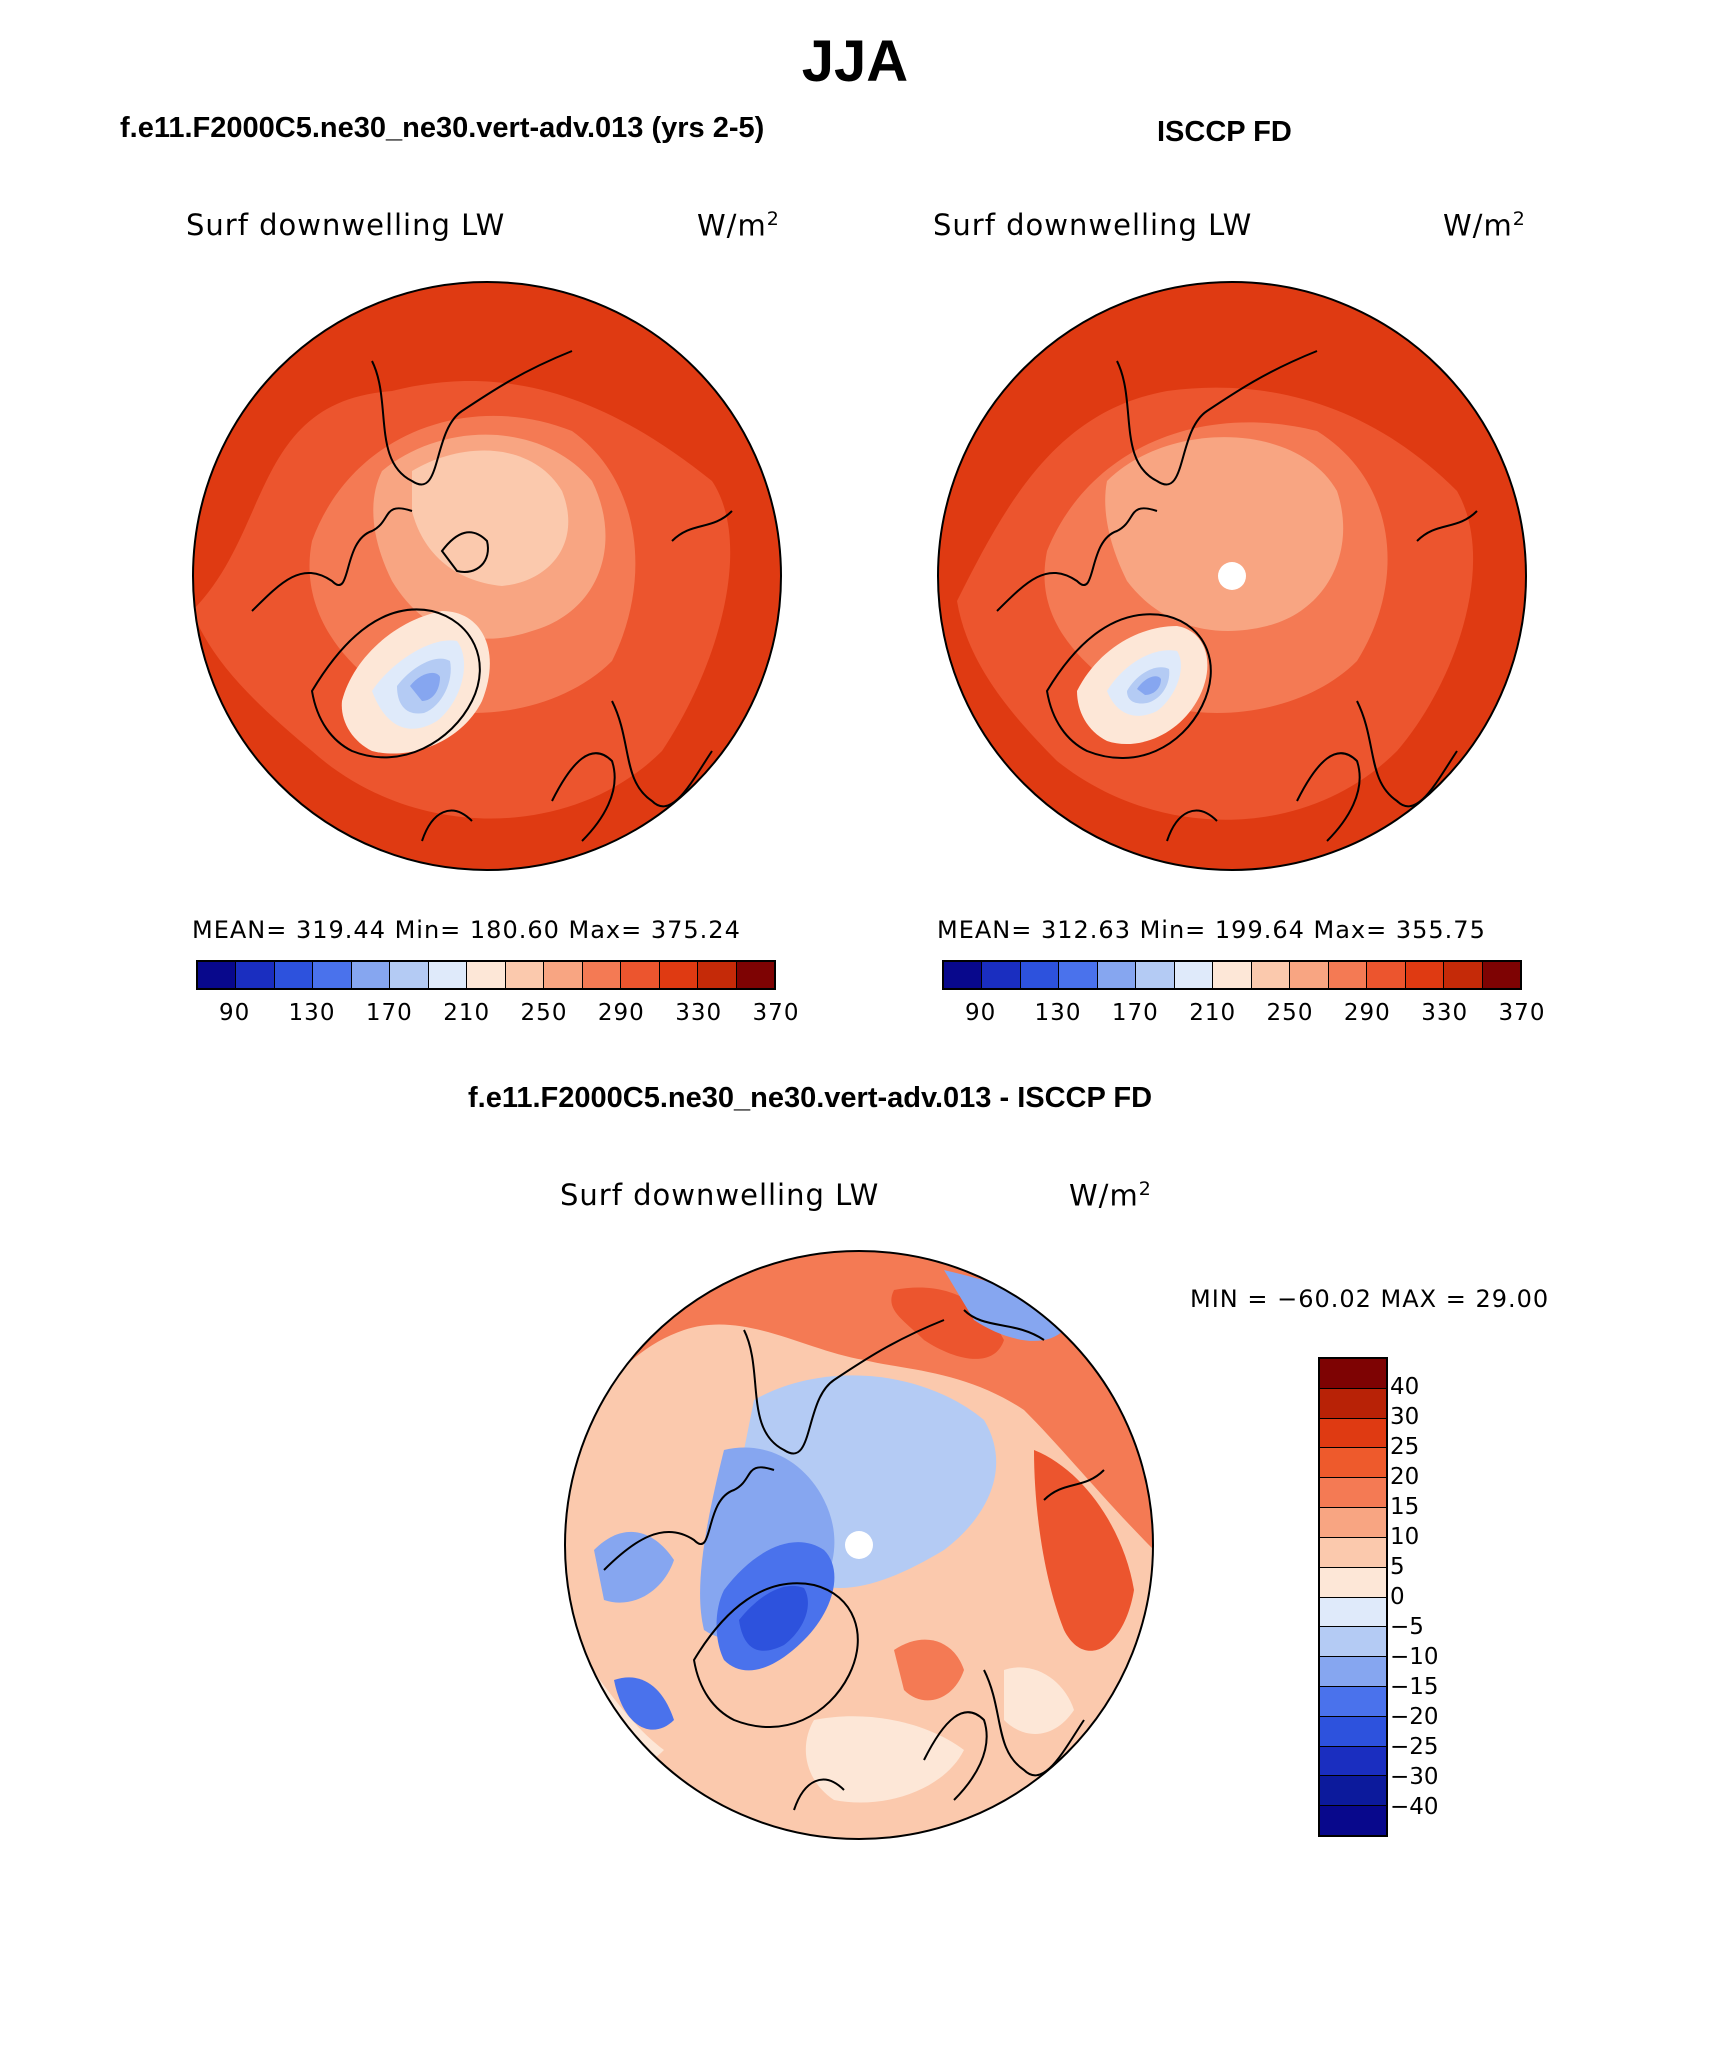 The image size is (1710, 2061). I want to click on model-polar-map, so click(487, 576).